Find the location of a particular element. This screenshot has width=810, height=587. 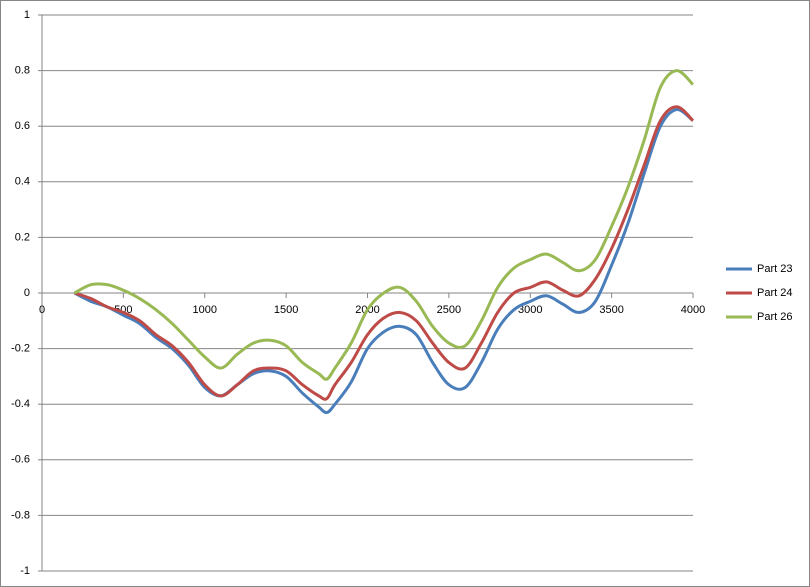

x-tick-label: 3500 is located at coordinates (611, 310).